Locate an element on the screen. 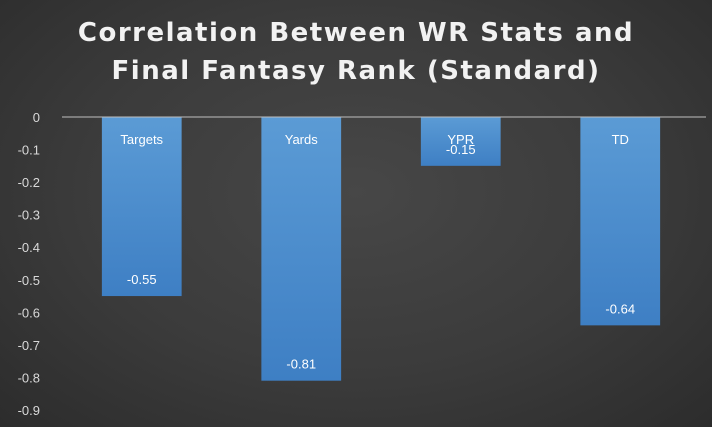 This screenshot has width=712, height=427. y-tick-label: -0.2 is located at coordinates (29, 182).